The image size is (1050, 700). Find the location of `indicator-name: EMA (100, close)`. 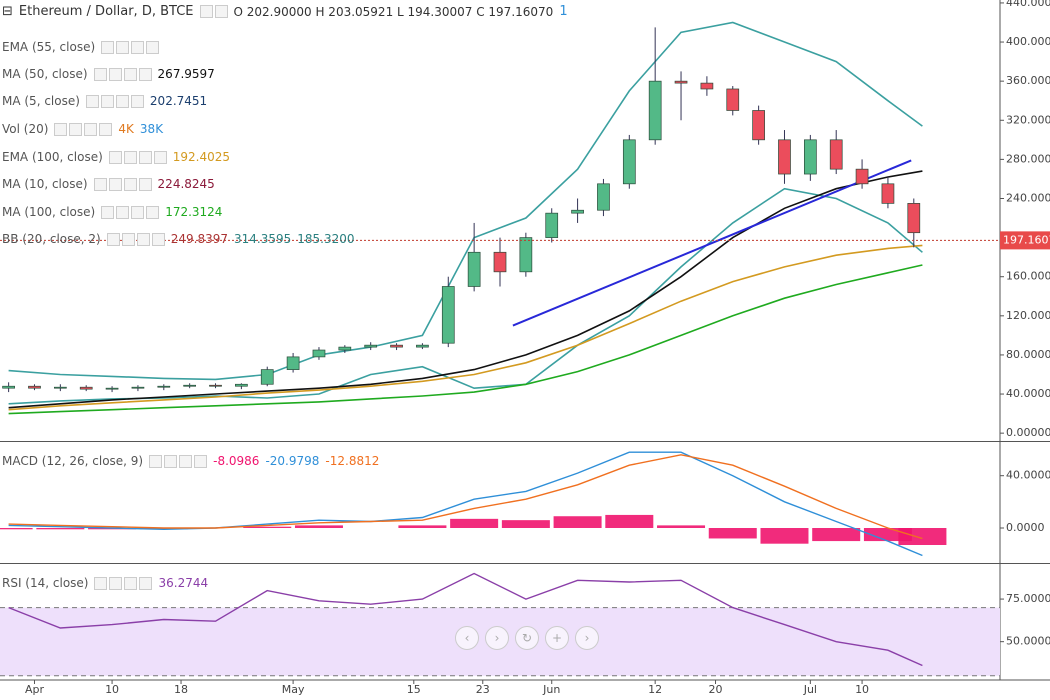

indicator-name: EMA (100, close) is located at coordinates (52, 157).